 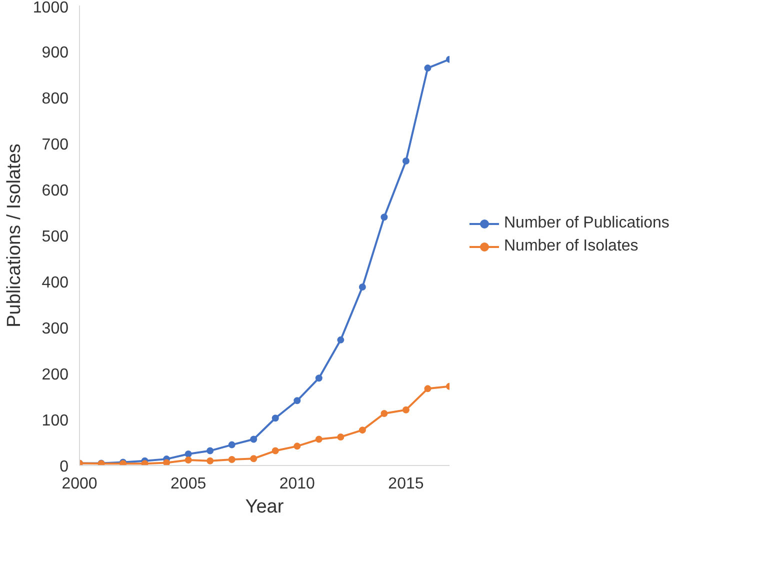 What do you see at coordinates (55, 283) in the screenshot?
I see `y-tick-label: 400` at bounding box center [55, 283].